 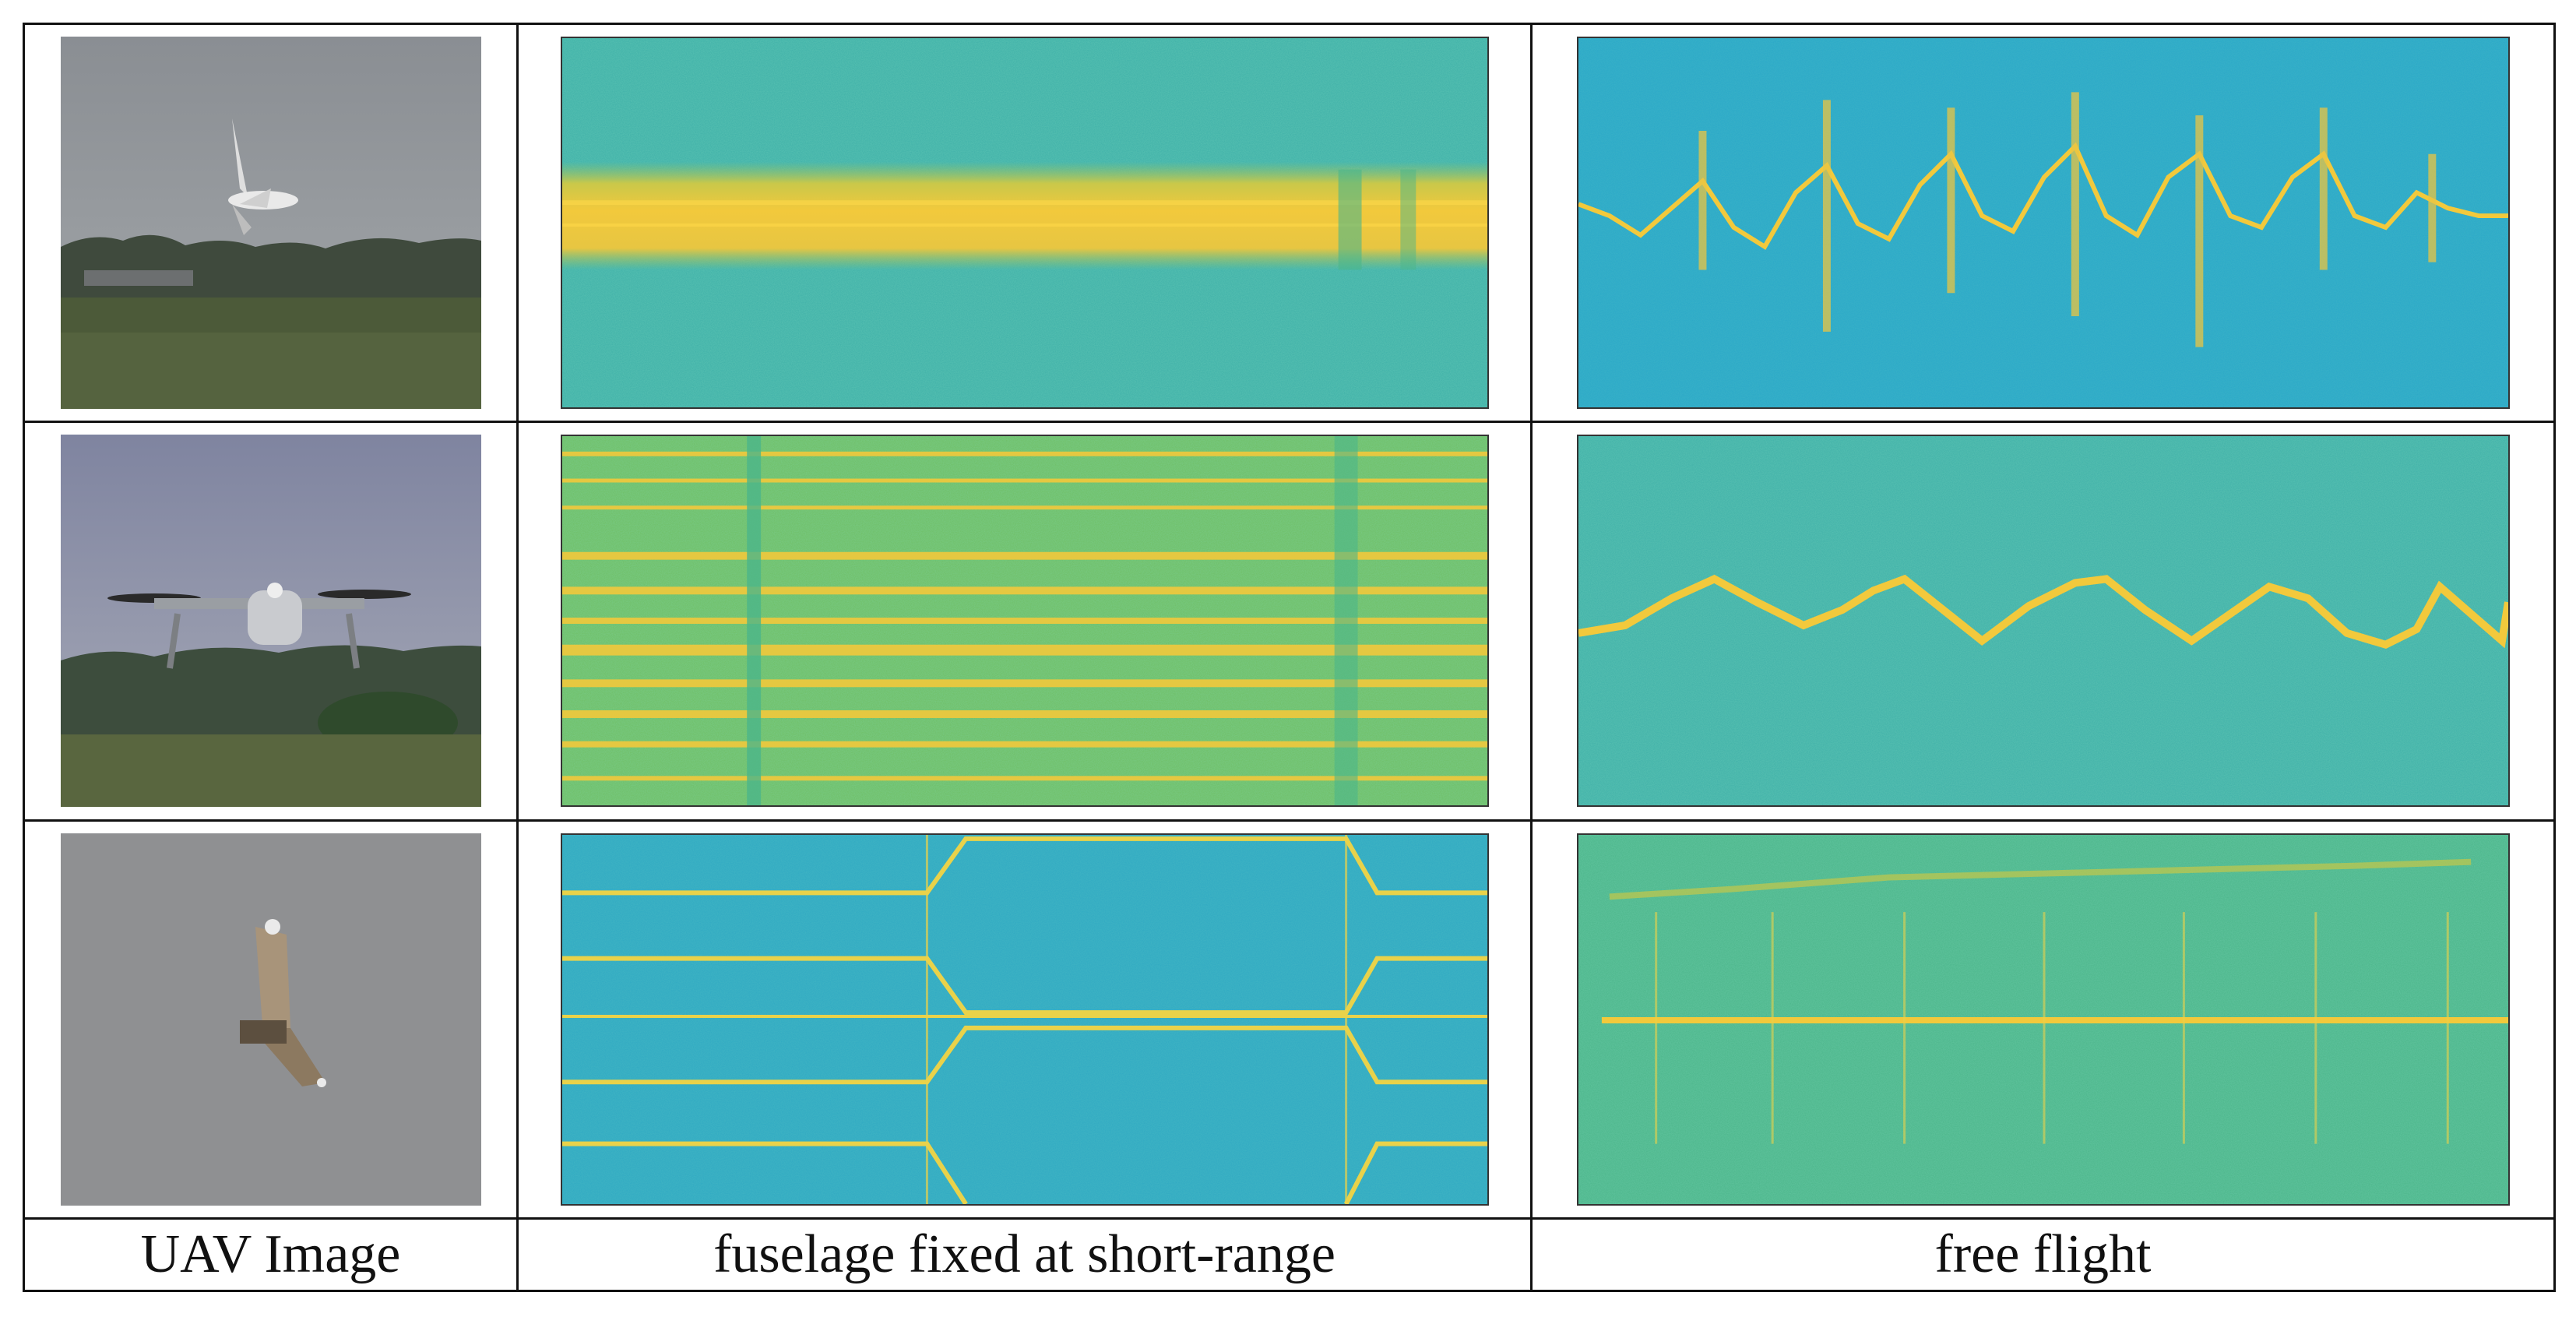 I want to click on free-flight-label: free flight, so click(x=2043, y=1254).